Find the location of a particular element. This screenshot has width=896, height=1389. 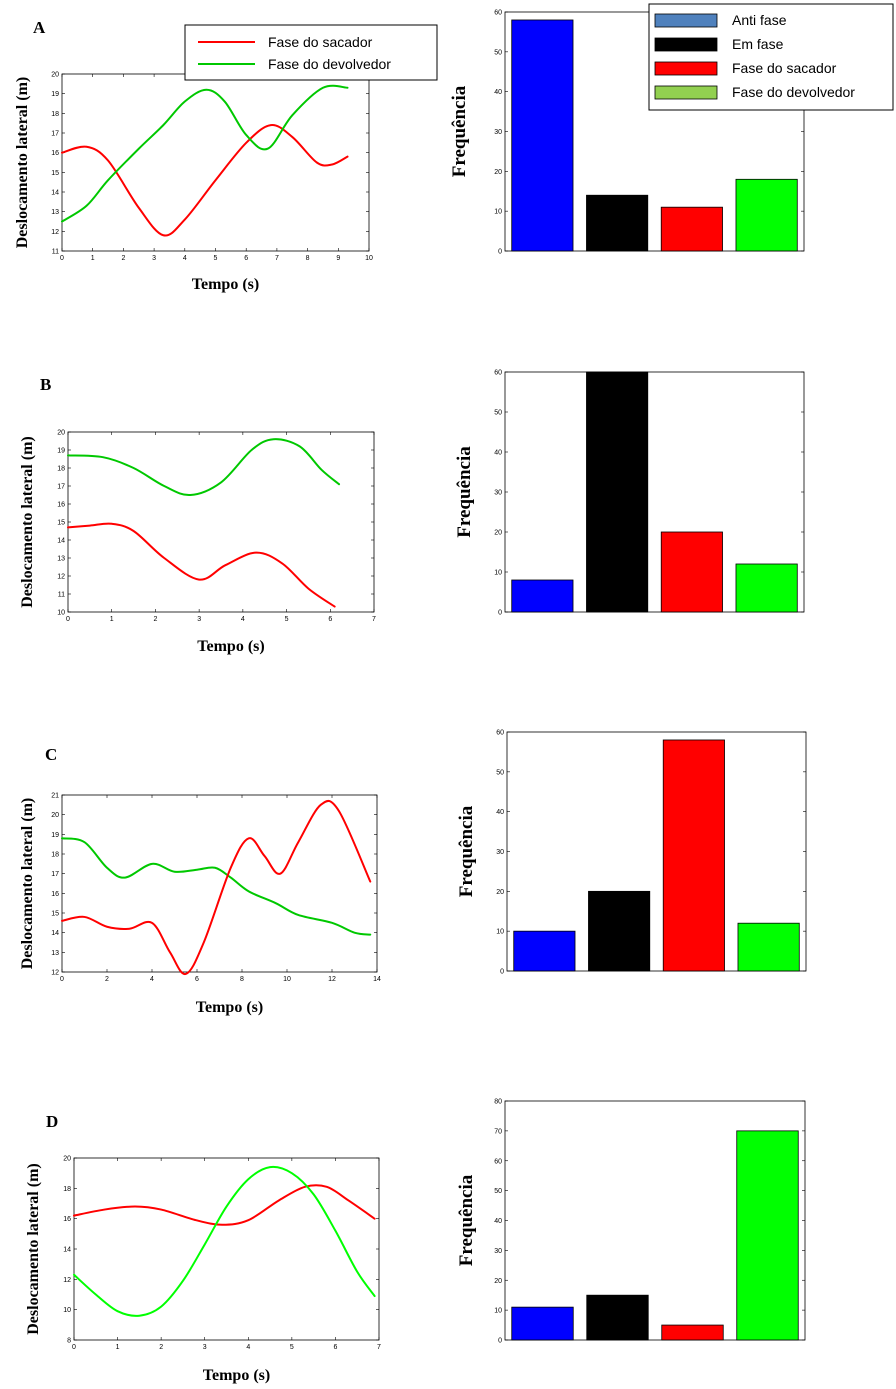

y-tick-label: 8 is located at coordinates (69, 1341).